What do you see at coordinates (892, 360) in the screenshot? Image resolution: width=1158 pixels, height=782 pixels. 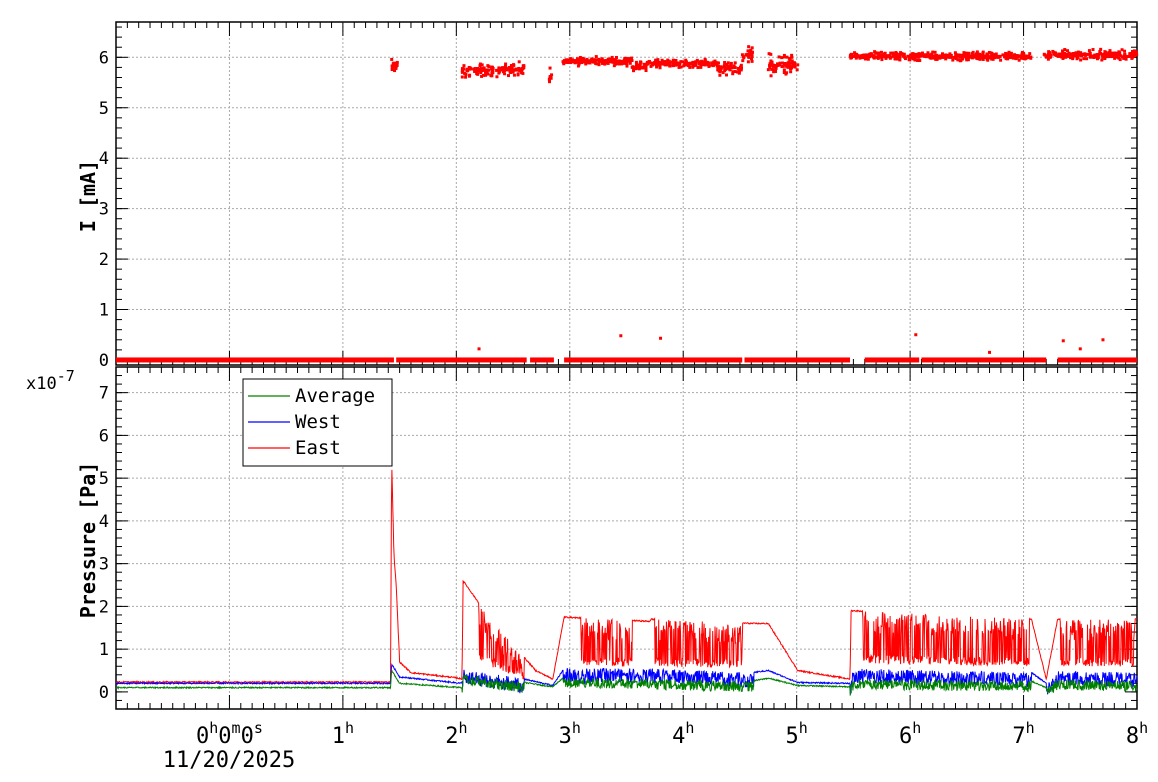 I see `current-baseline` at bounding box center [892, 360].